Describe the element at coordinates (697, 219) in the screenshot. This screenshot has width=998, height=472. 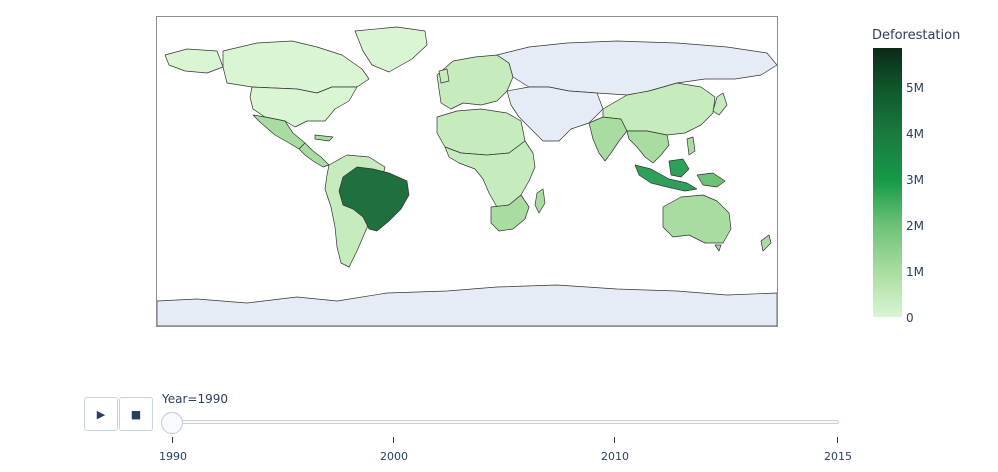
I see `region-australia` at that location.